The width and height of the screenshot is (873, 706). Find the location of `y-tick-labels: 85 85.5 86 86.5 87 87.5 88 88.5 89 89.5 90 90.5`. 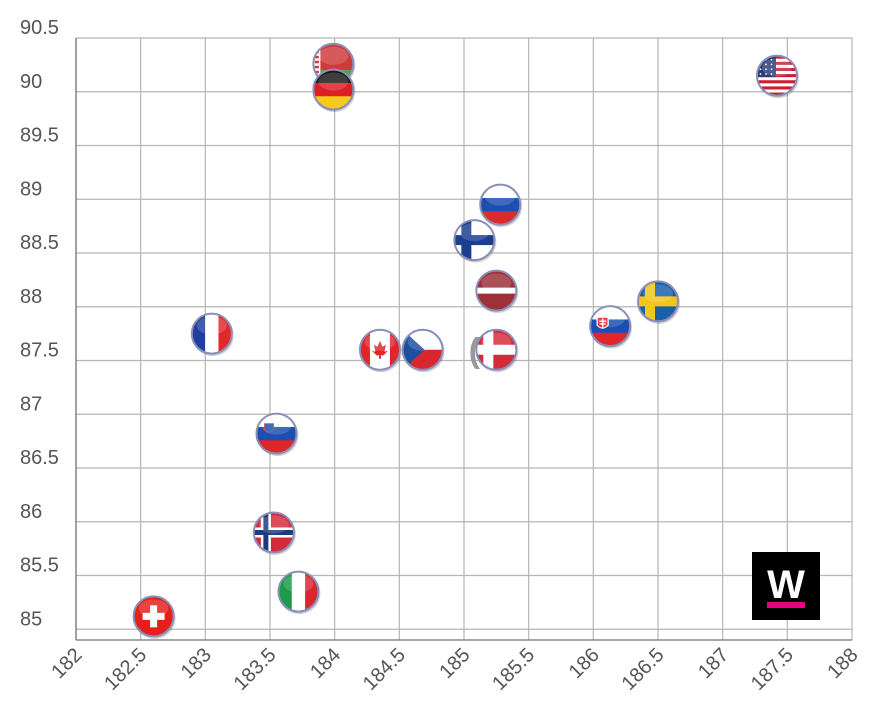

y-tick-labels: 85 85.5 86 86.5 87 87.5 88 88.5 89 89.5 90 90.5 is located at coordinates (39, 323).